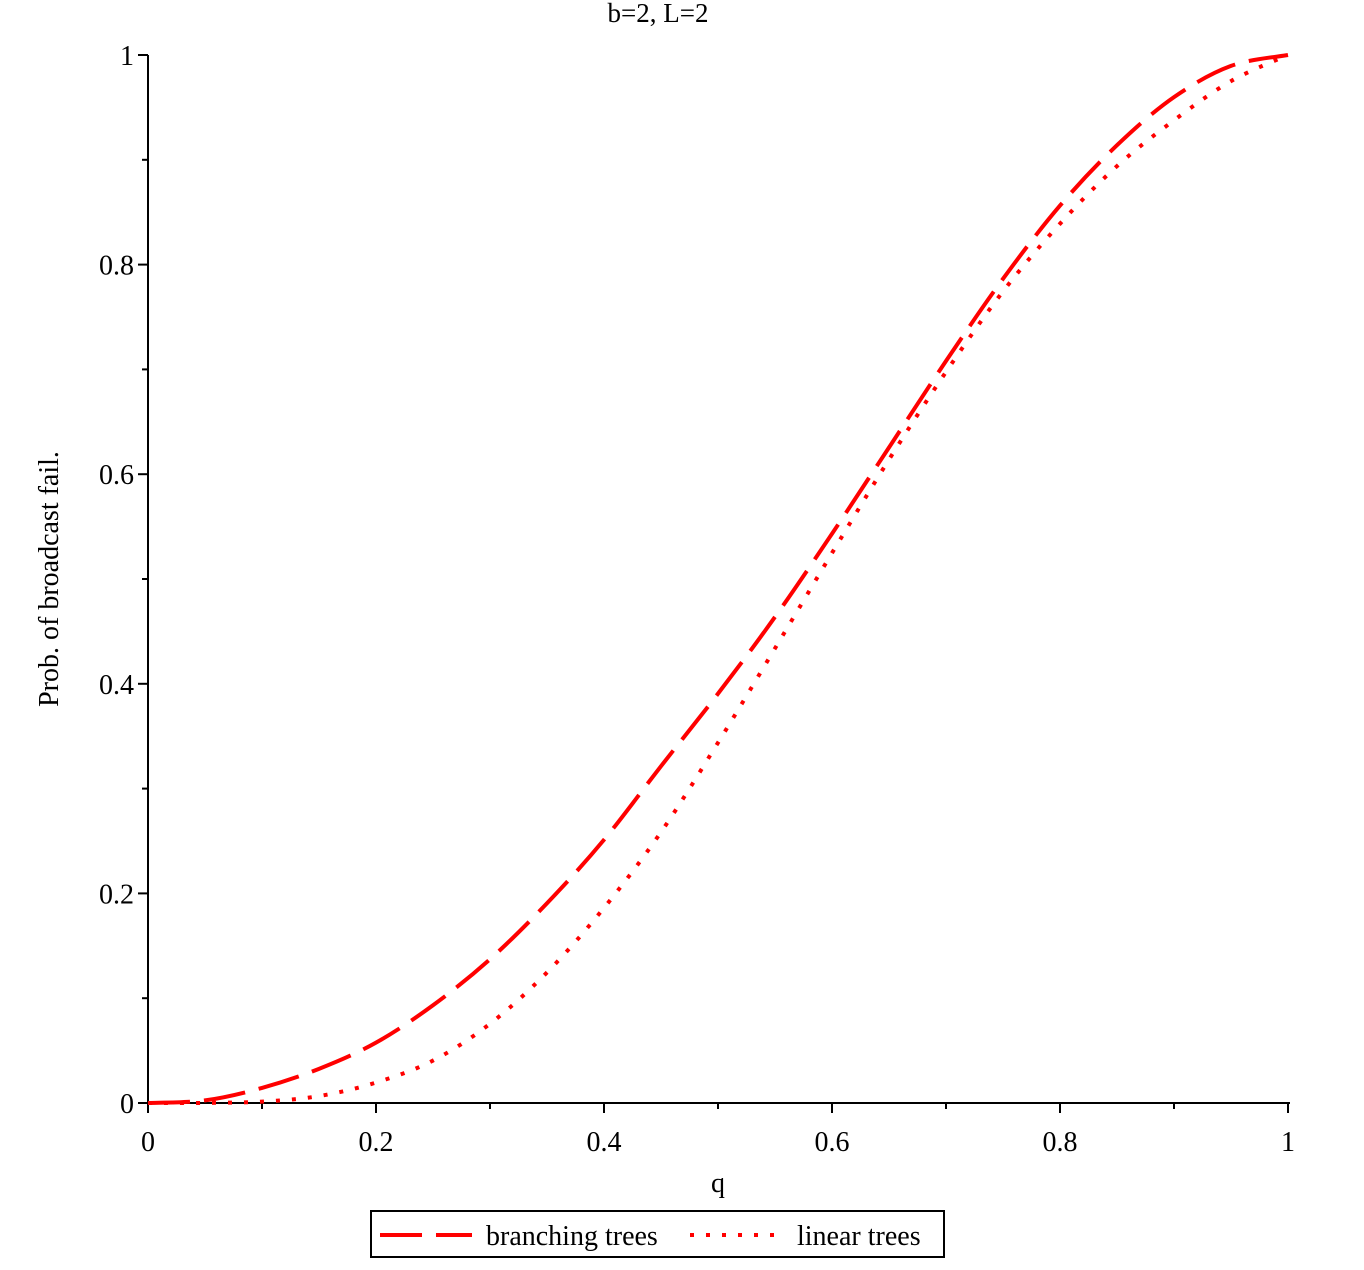  What do you see at coordinates (49, 579) in the screenshot?
I see `y-axis-label: Prob. of broadcast fail.` at bounding box center [49, 579].